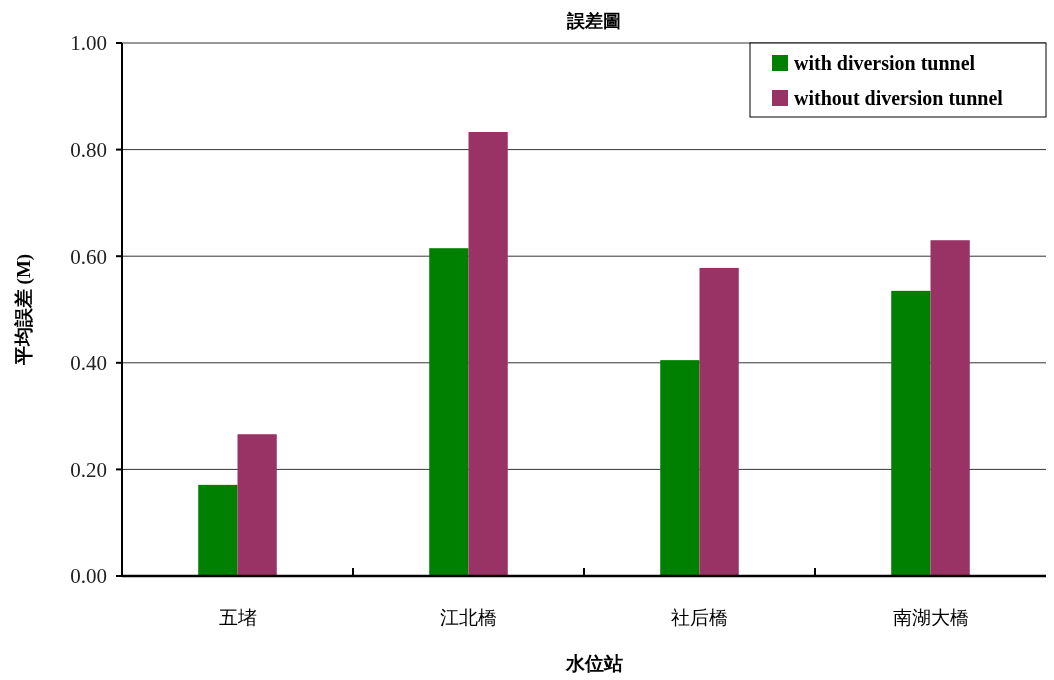 The image size is (1054, 680). What do you see at coordinates (593, 663) in the screenshot?
I see `x-axis-title: 水位站` at bounding box center [593, 663].